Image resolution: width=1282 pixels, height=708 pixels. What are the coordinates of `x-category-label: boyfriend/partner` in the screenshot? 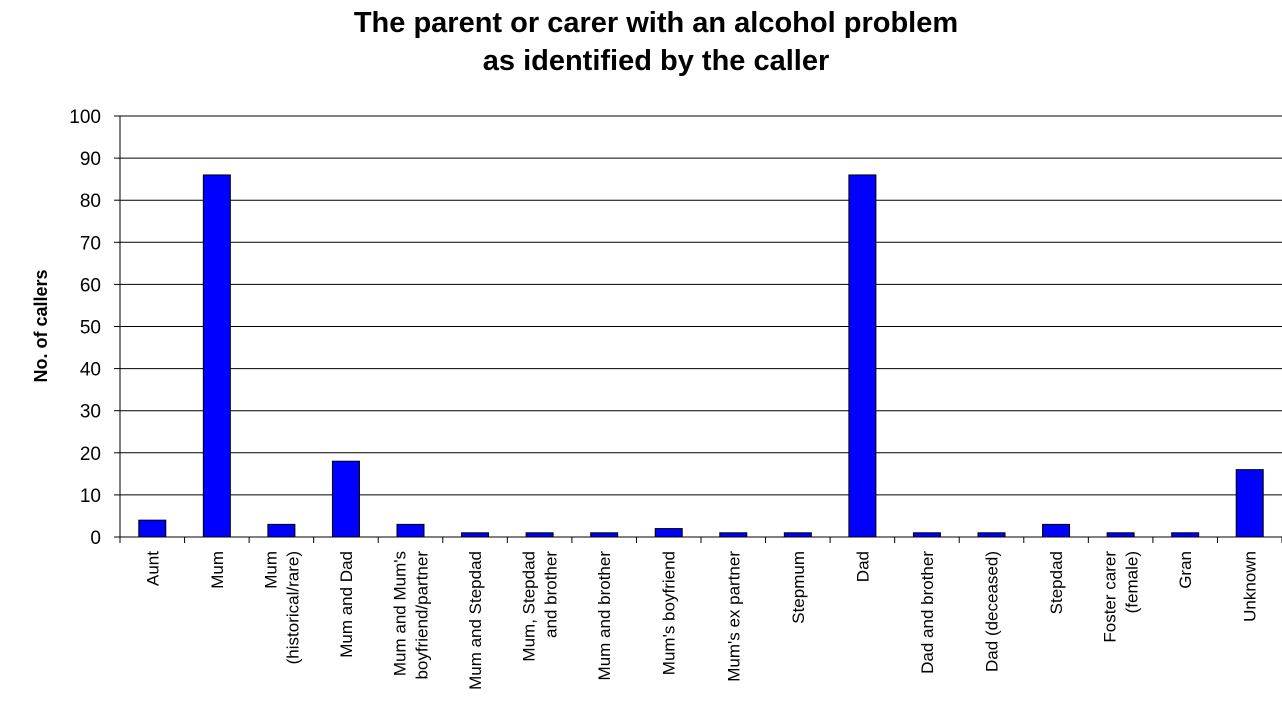 It's located at (422, 615).